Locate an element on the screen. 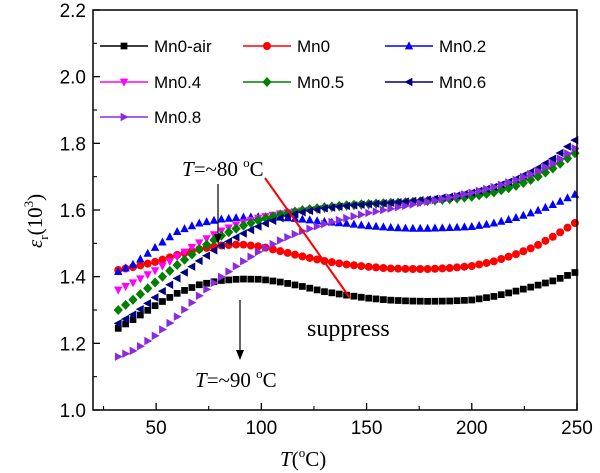 Image resolution: width=600 pixels, height=473 pixels. annotation-t90: T=~90 oC is located at coordinates (236, 379).